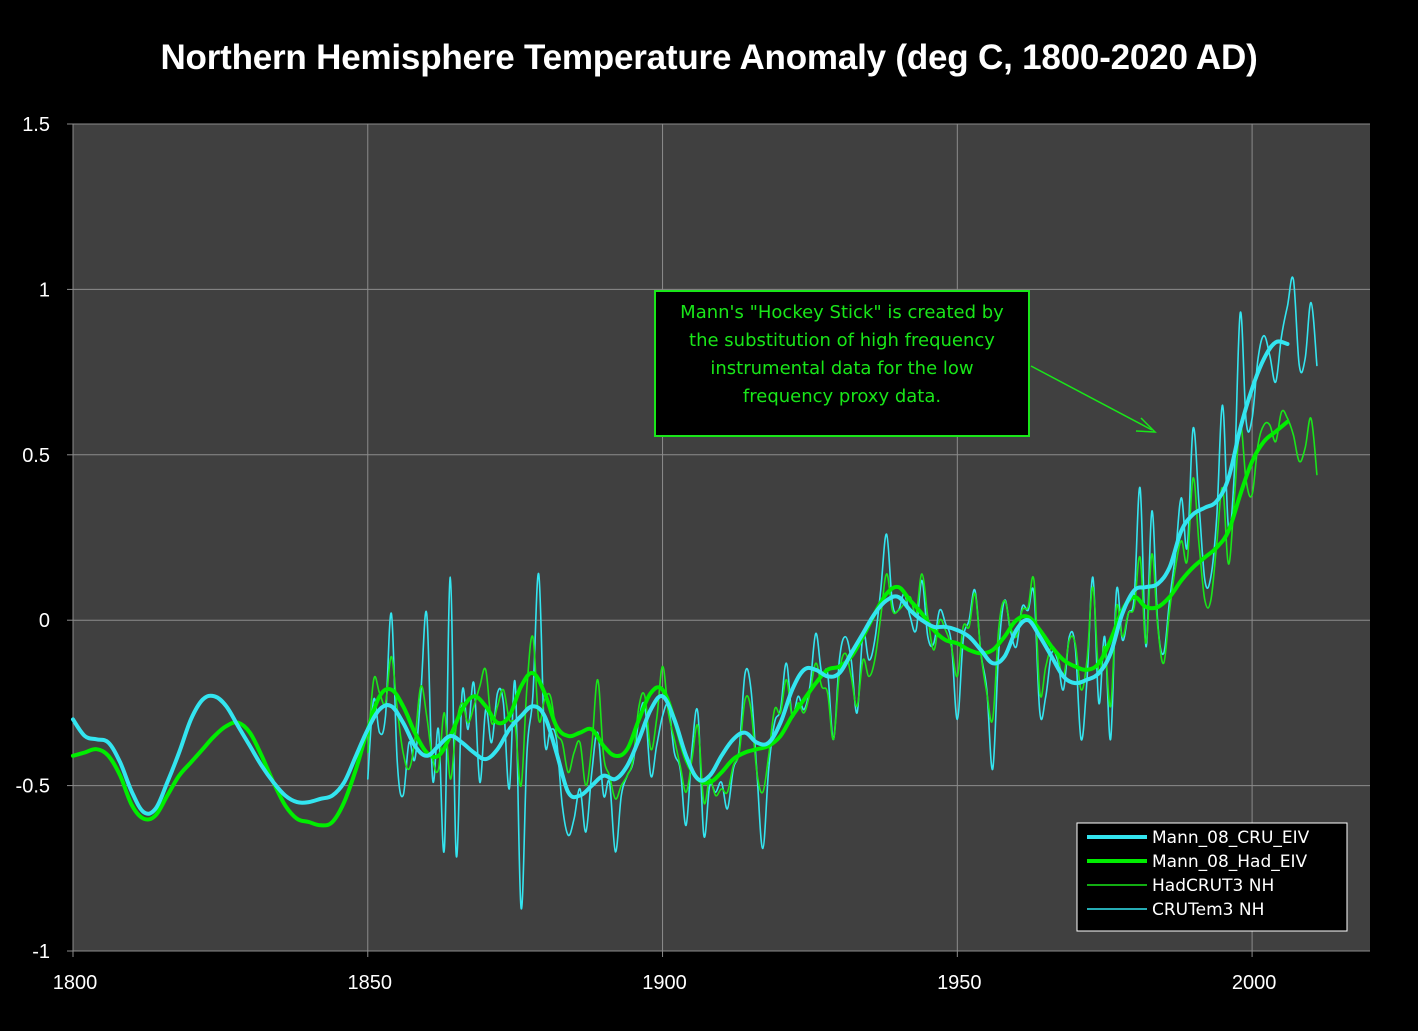 Image resolution: width=1418 pixels, height=1031 pixels. I want to click on annotation-arrow, so click(1091, 398).